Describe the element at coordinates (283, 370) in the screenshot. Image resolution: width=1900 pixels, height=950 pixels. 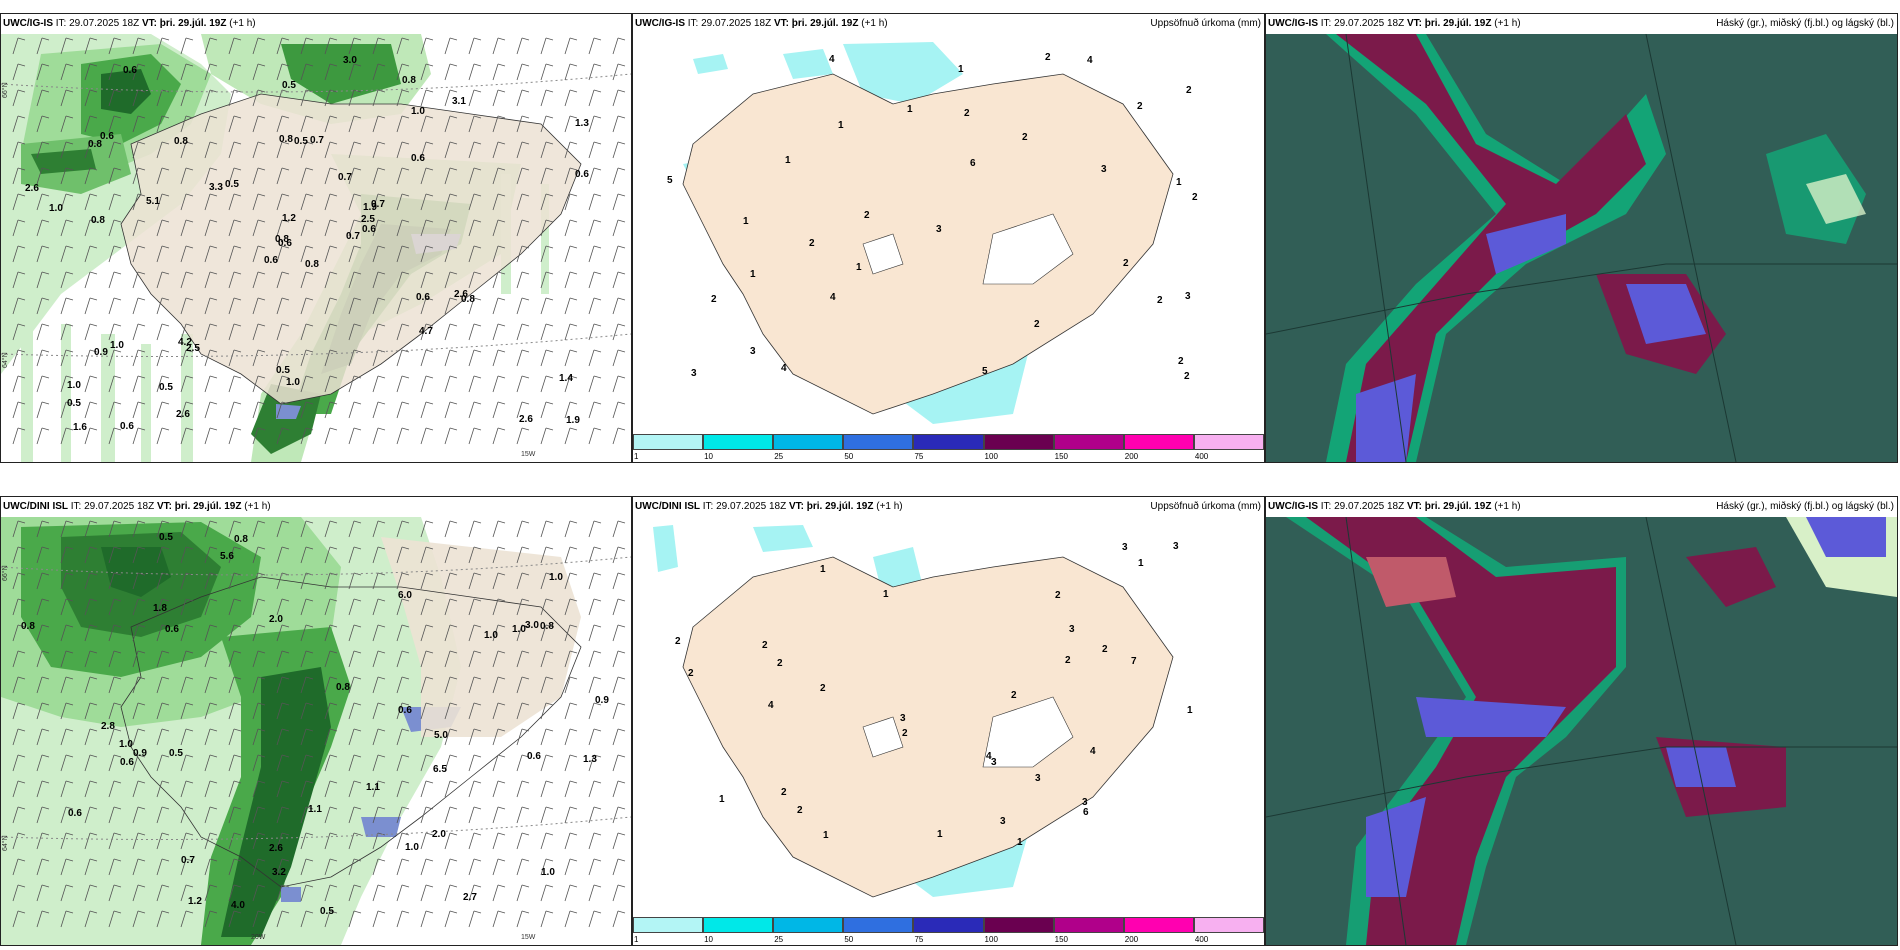
I see `value-label: 0.5` at that location.